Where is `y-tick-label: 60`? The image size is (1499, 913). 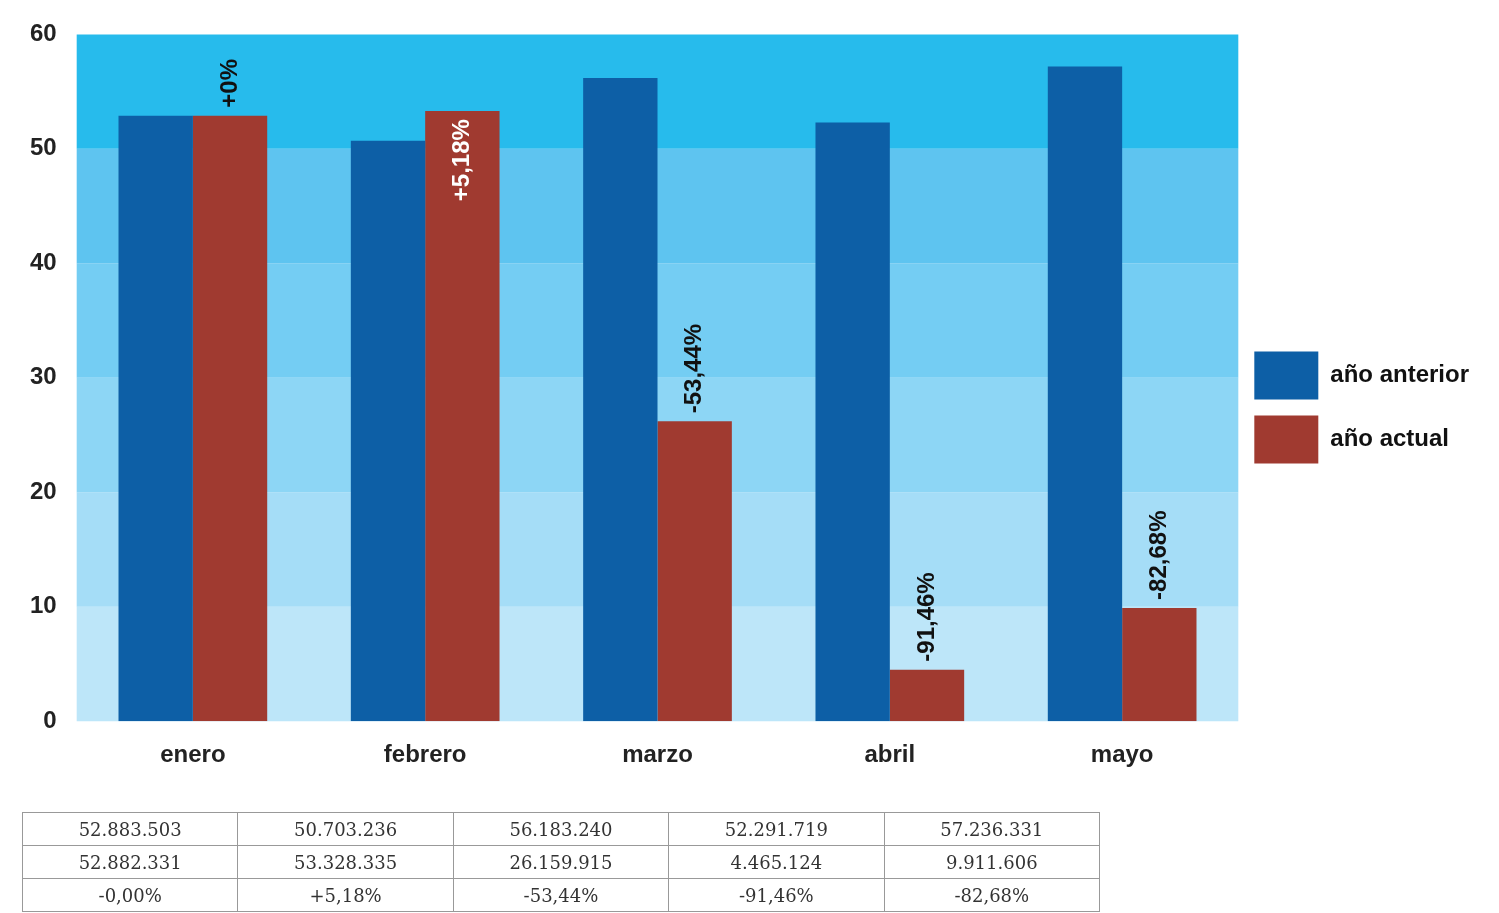
y-tick-label: 60 is located at coordinates (43, 33).